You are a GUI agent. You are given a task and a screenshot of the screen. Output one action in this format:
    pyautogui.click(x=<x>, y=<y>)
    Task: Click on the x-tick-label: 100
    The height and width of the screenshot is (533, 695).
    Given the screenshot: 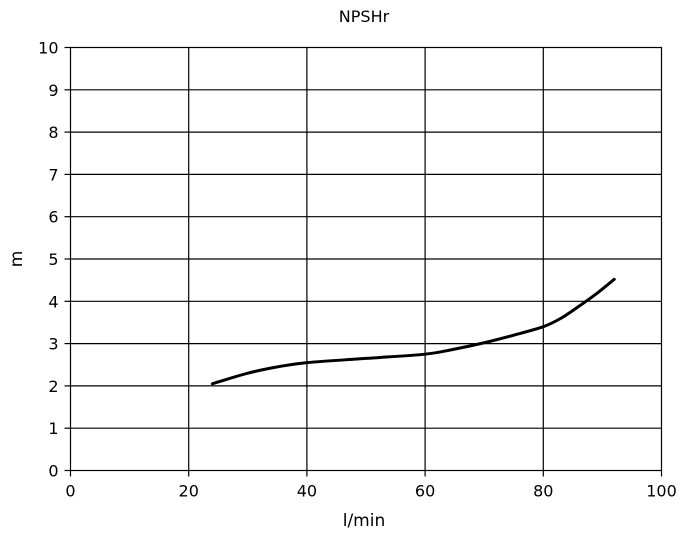 What is the action you would take?
    pyautogui.click(x=661, y=491)
    